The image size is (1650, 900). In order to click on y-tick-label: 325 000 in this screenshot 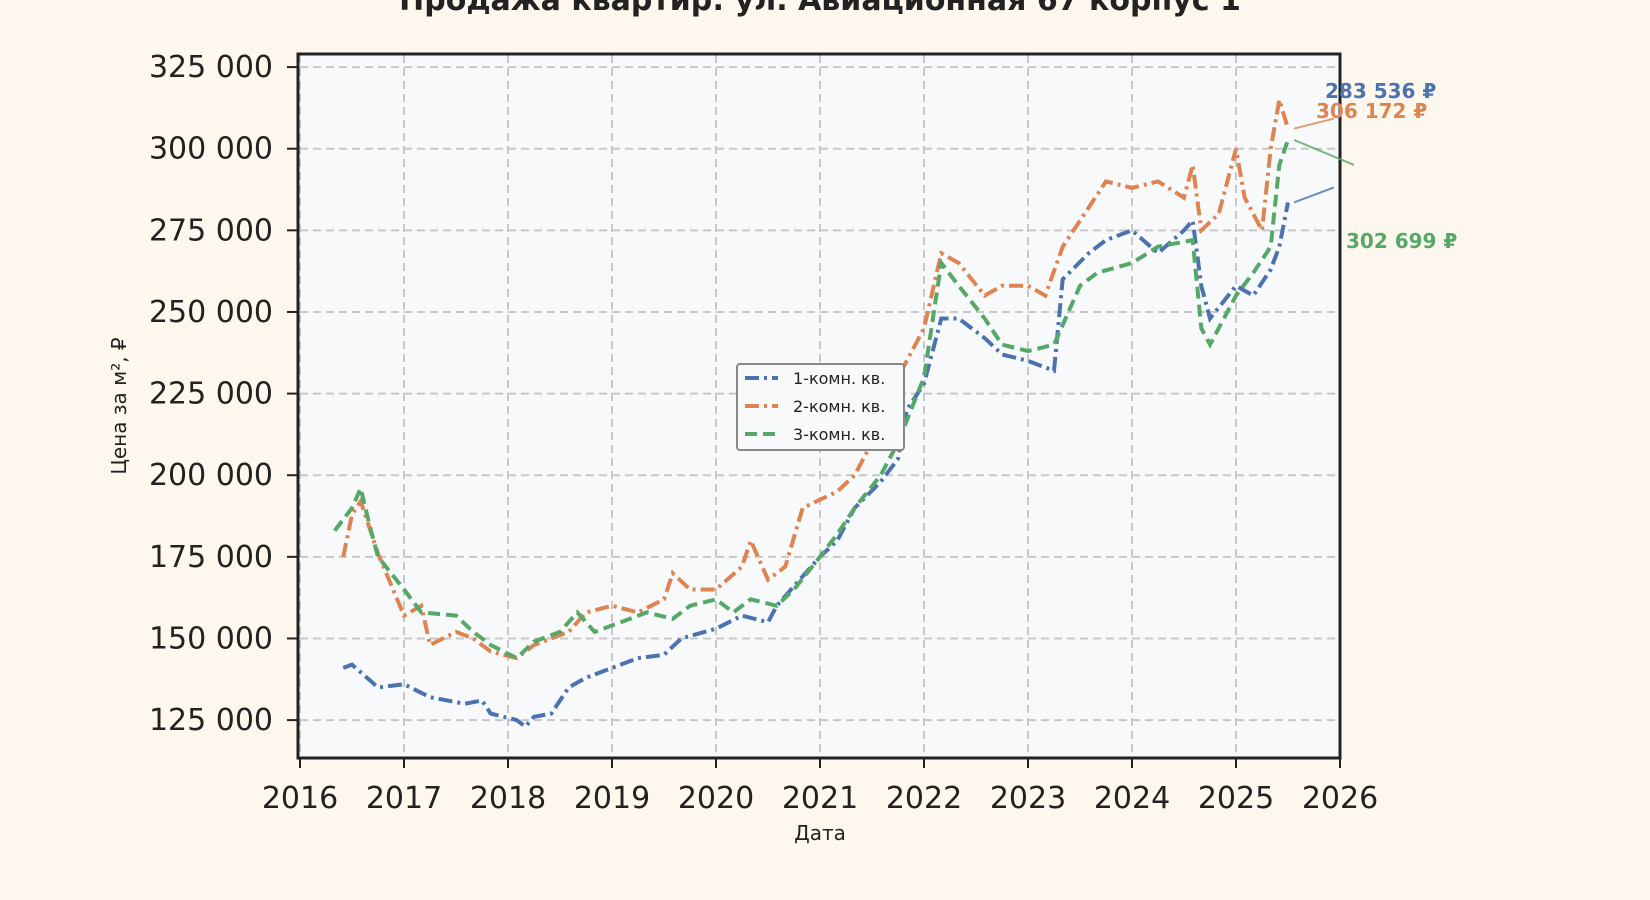, I will do `click(211, 67)`.